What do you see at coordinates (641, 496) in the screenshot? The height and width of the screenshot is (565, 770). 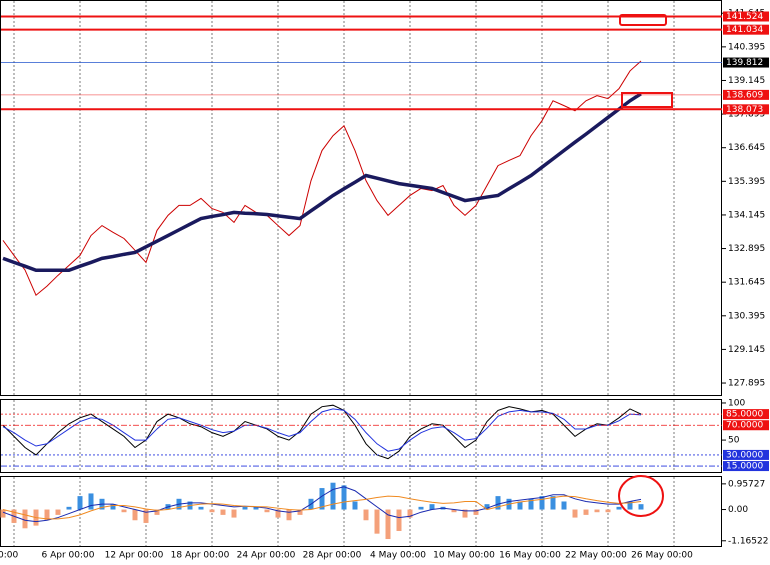 I see `annotation-circle` at bounding box center [641, 496].